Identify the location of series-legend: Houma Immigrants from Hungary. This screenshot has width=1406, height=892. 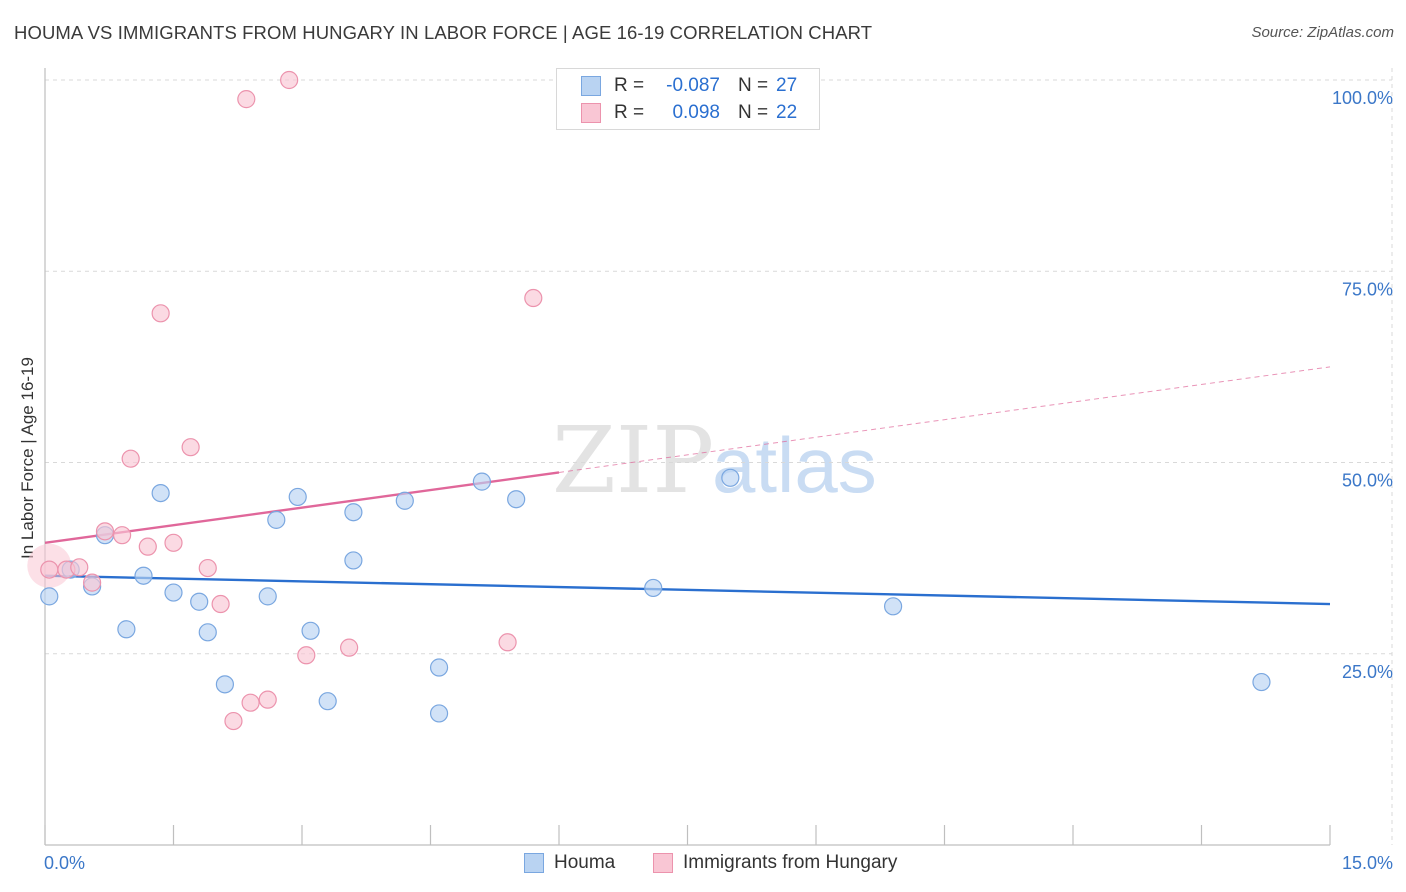
(703, 865).